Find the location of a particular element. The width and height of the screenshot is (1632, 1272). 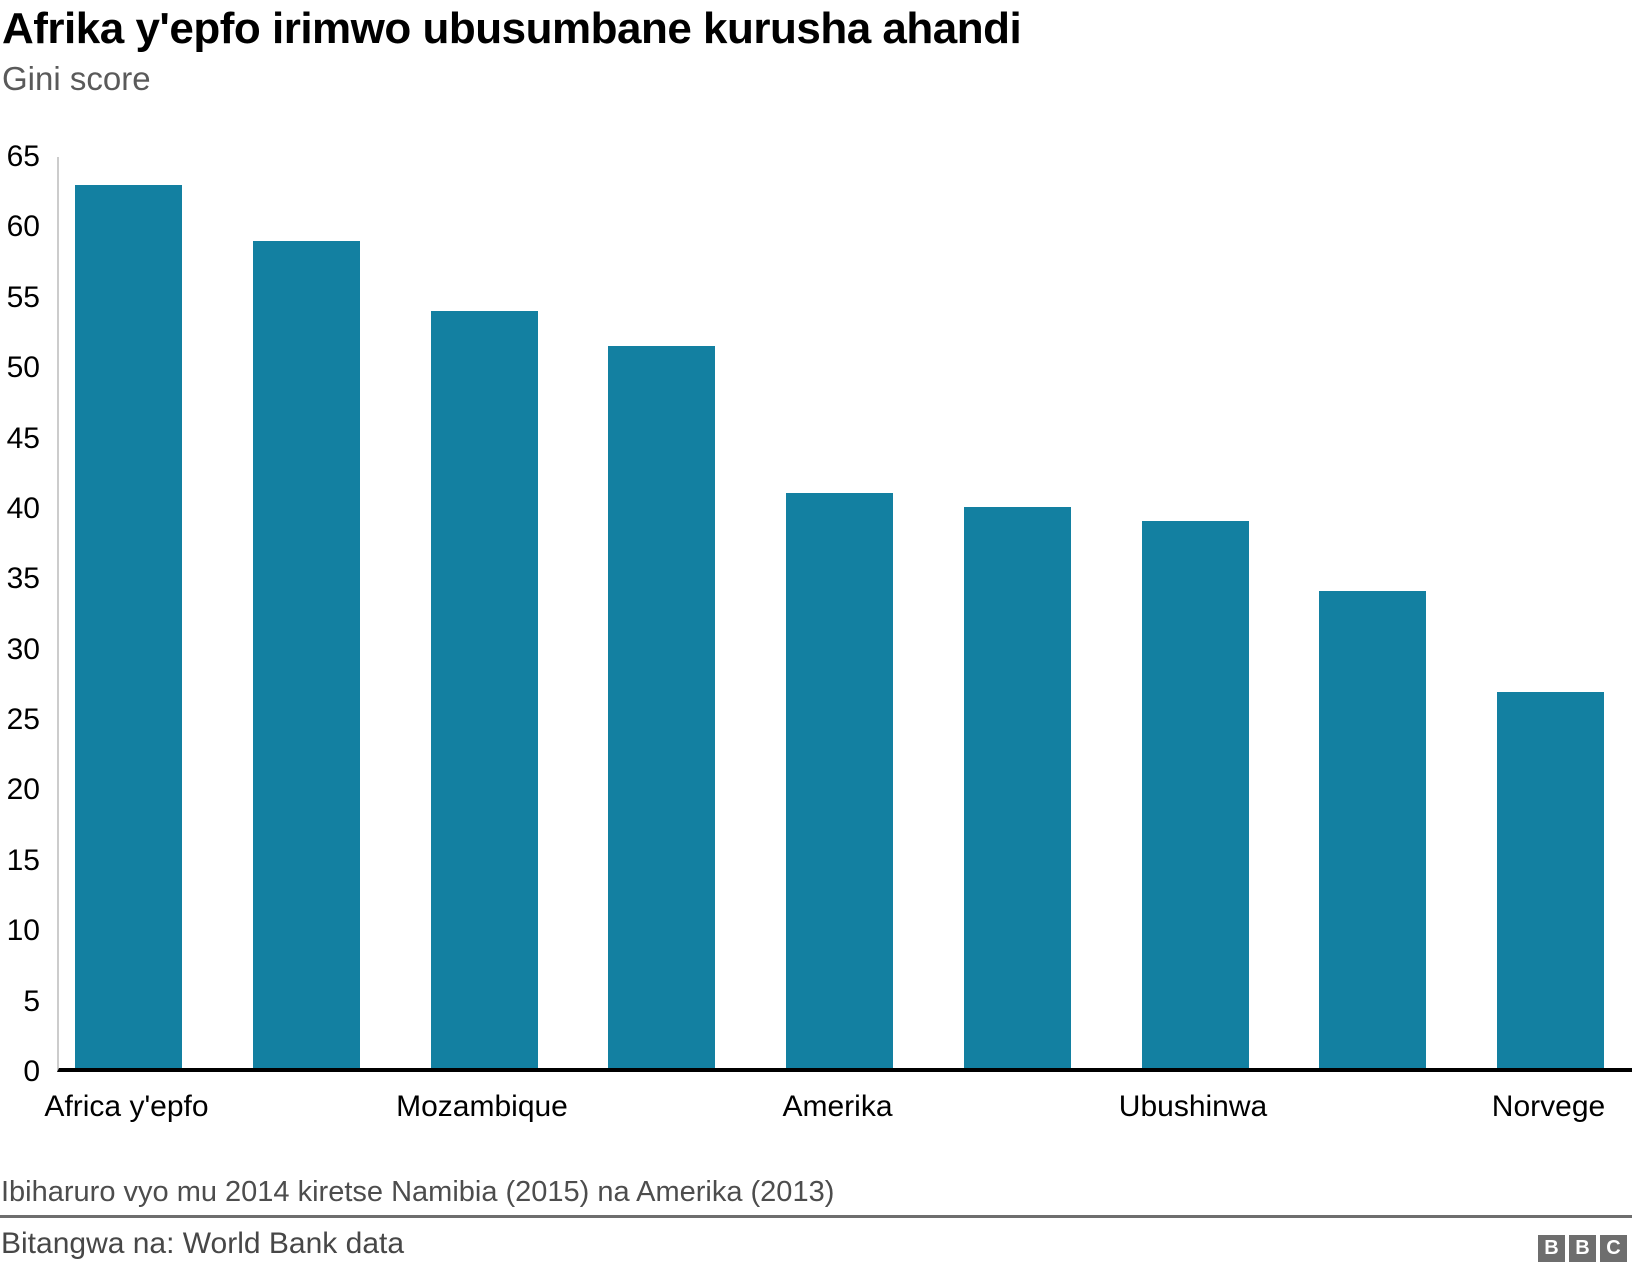

y-axis-tick-label: 40 is located at coordinates (23, 508).